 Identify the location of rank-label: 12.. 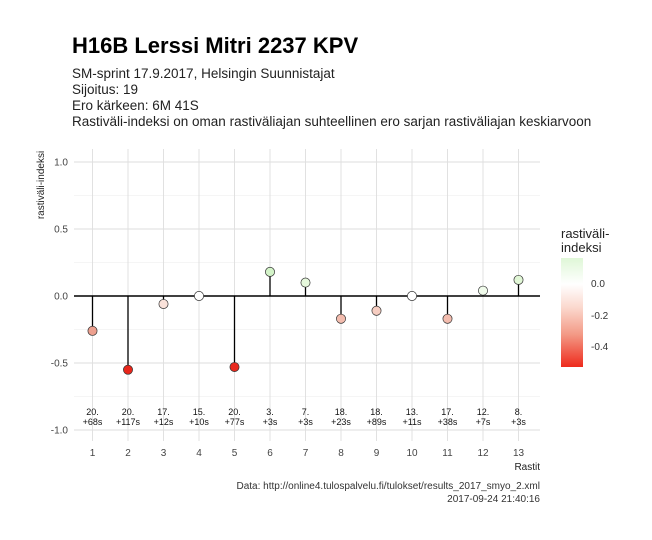
(483, 412).